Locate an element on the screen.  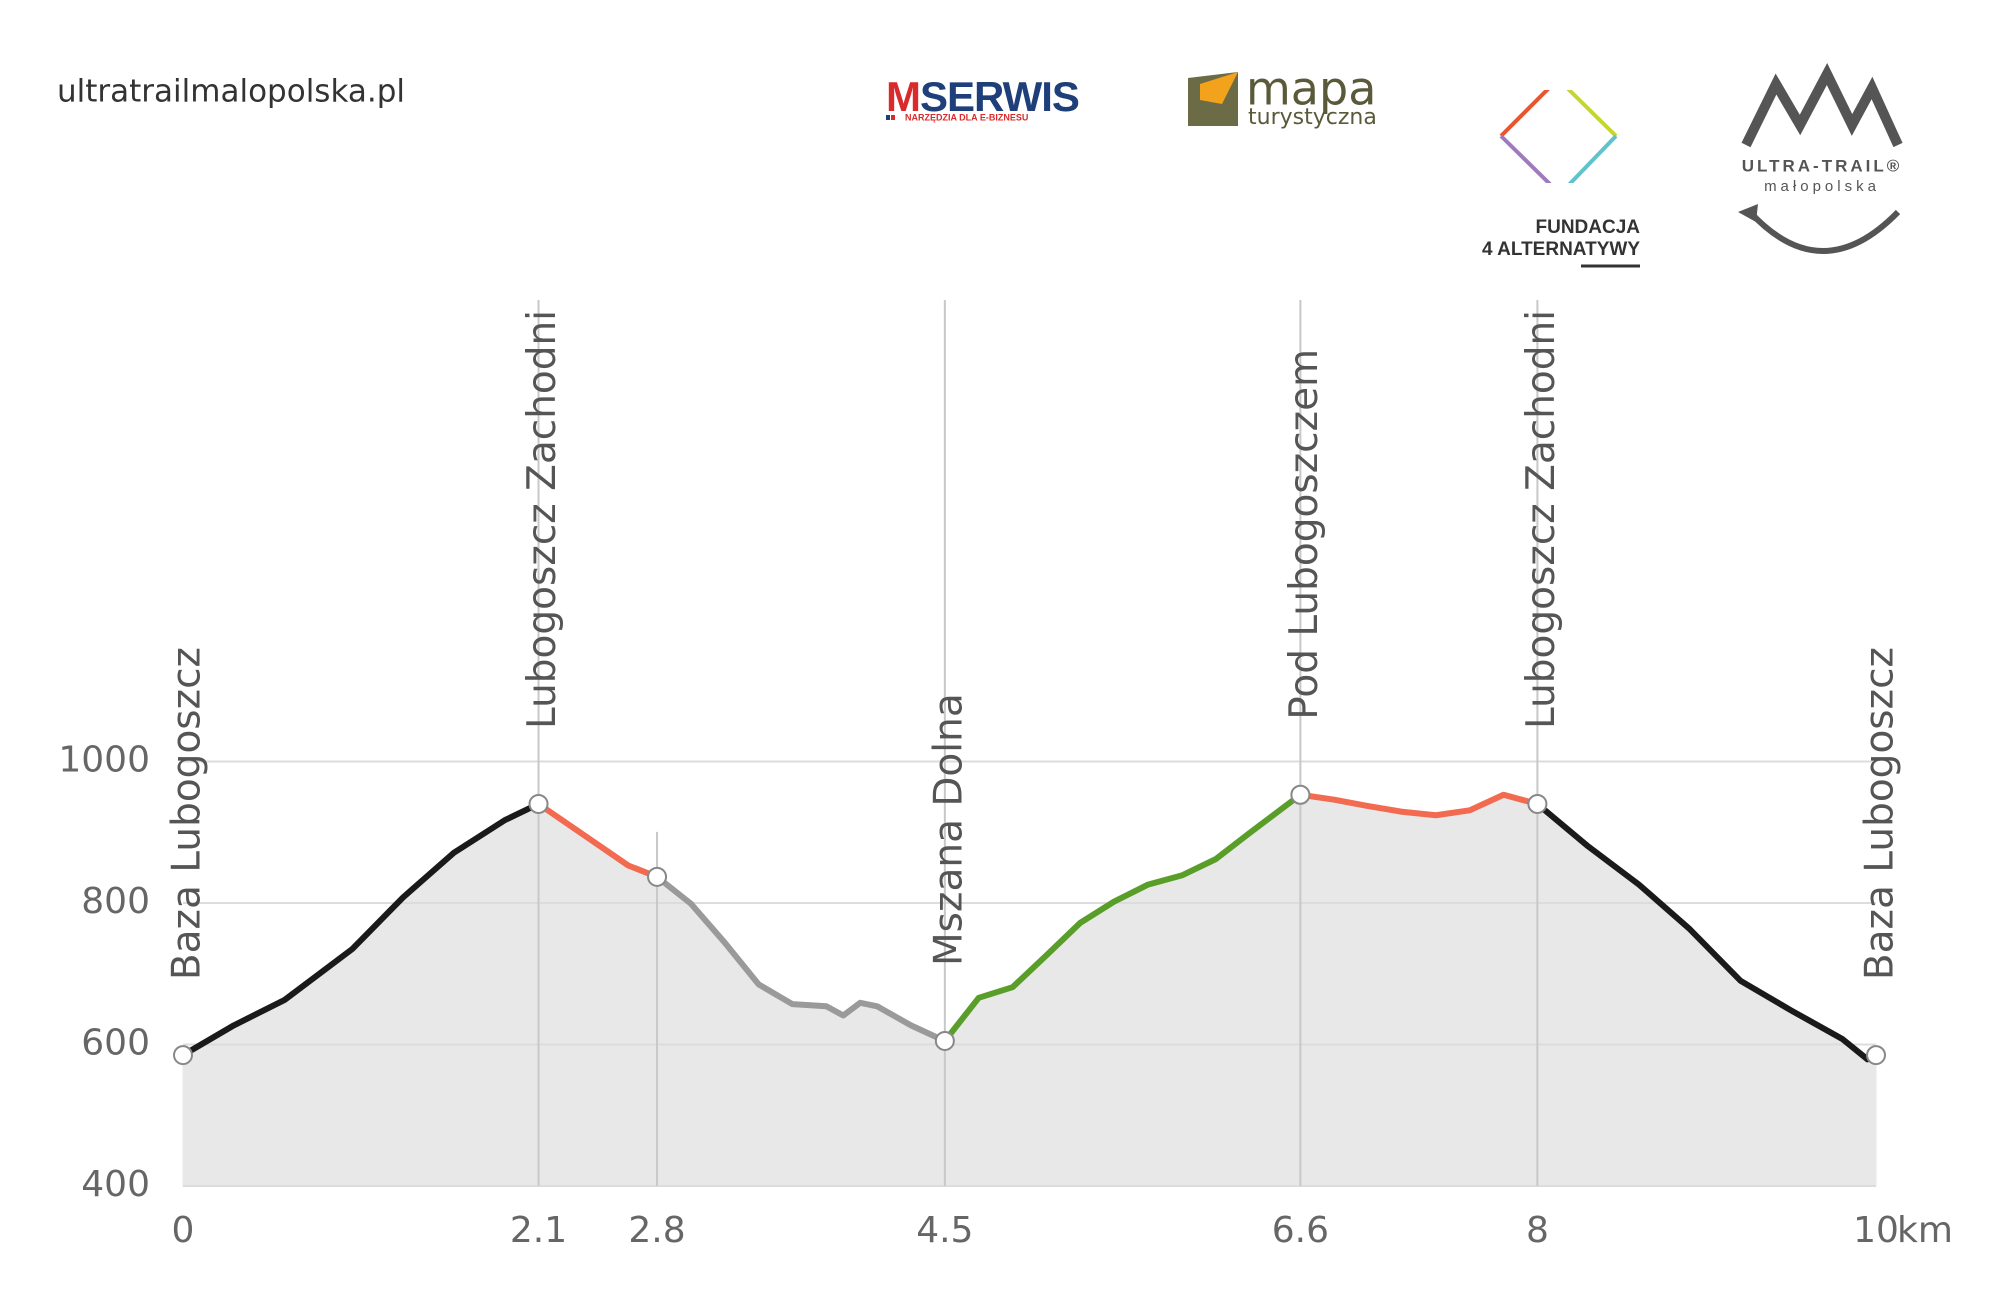
logo-ultratrail: ULTRA-TRAIL® małopolska is located at coordinates (1820, 158).